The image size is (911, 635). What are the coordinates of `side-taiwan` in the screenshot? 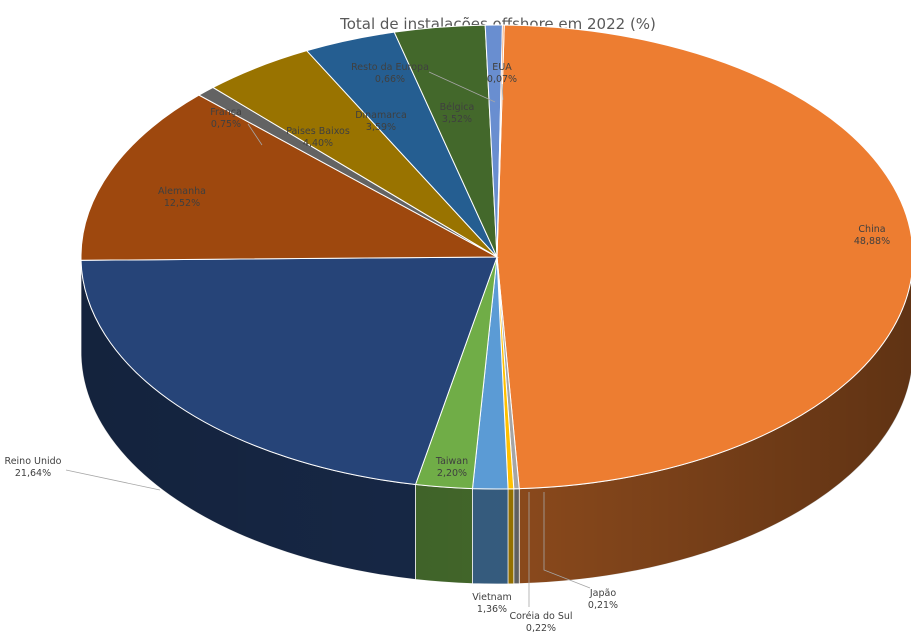 It's located at (444, 534).